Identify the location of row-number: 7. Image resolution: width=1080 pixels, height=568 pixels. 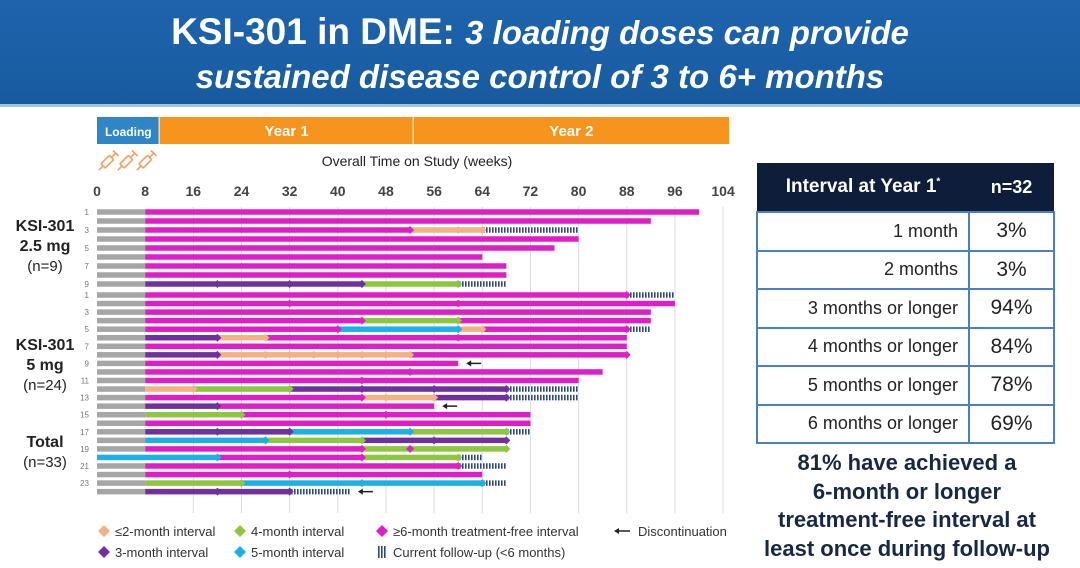
(87, 346).